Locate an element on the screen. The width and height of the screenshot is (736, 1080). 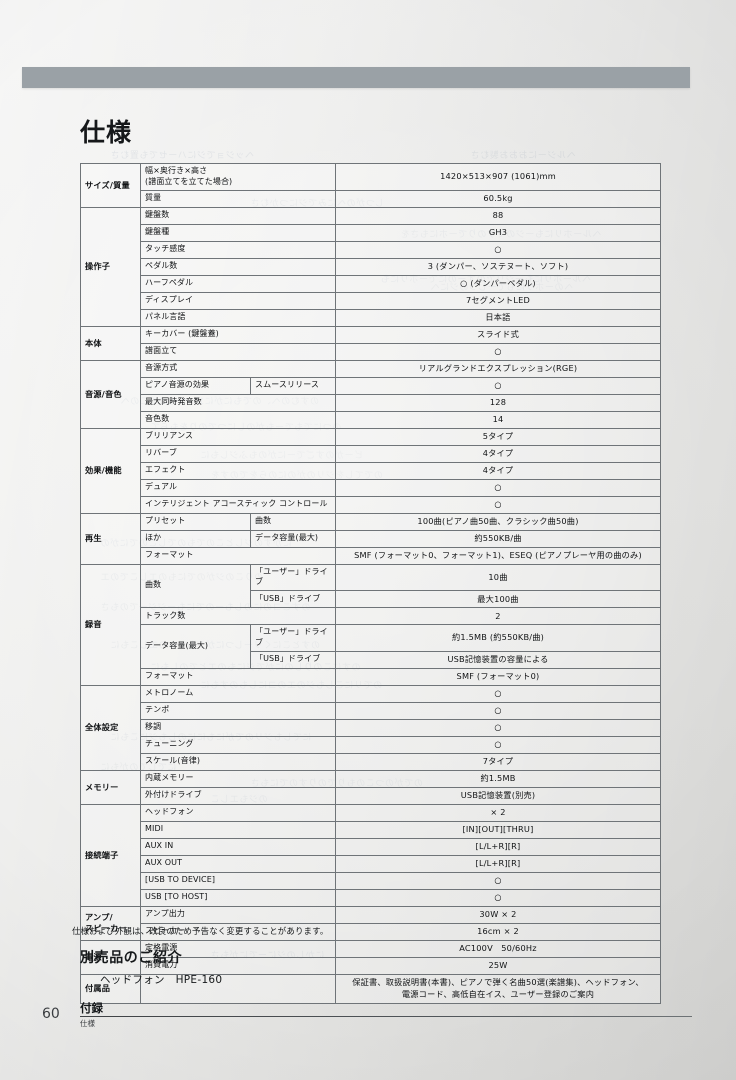
table-row: 録音 曲数 「ユーザー」ドライブ 10曲 is located at coordinates (370, 624).